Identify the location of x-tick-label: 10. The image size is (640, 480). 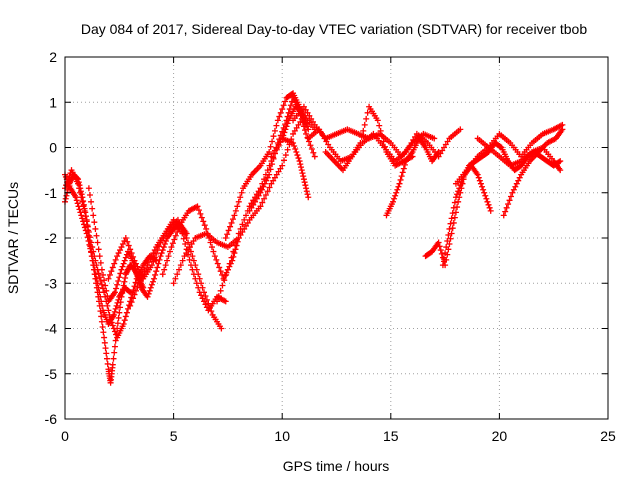
(282, 436).